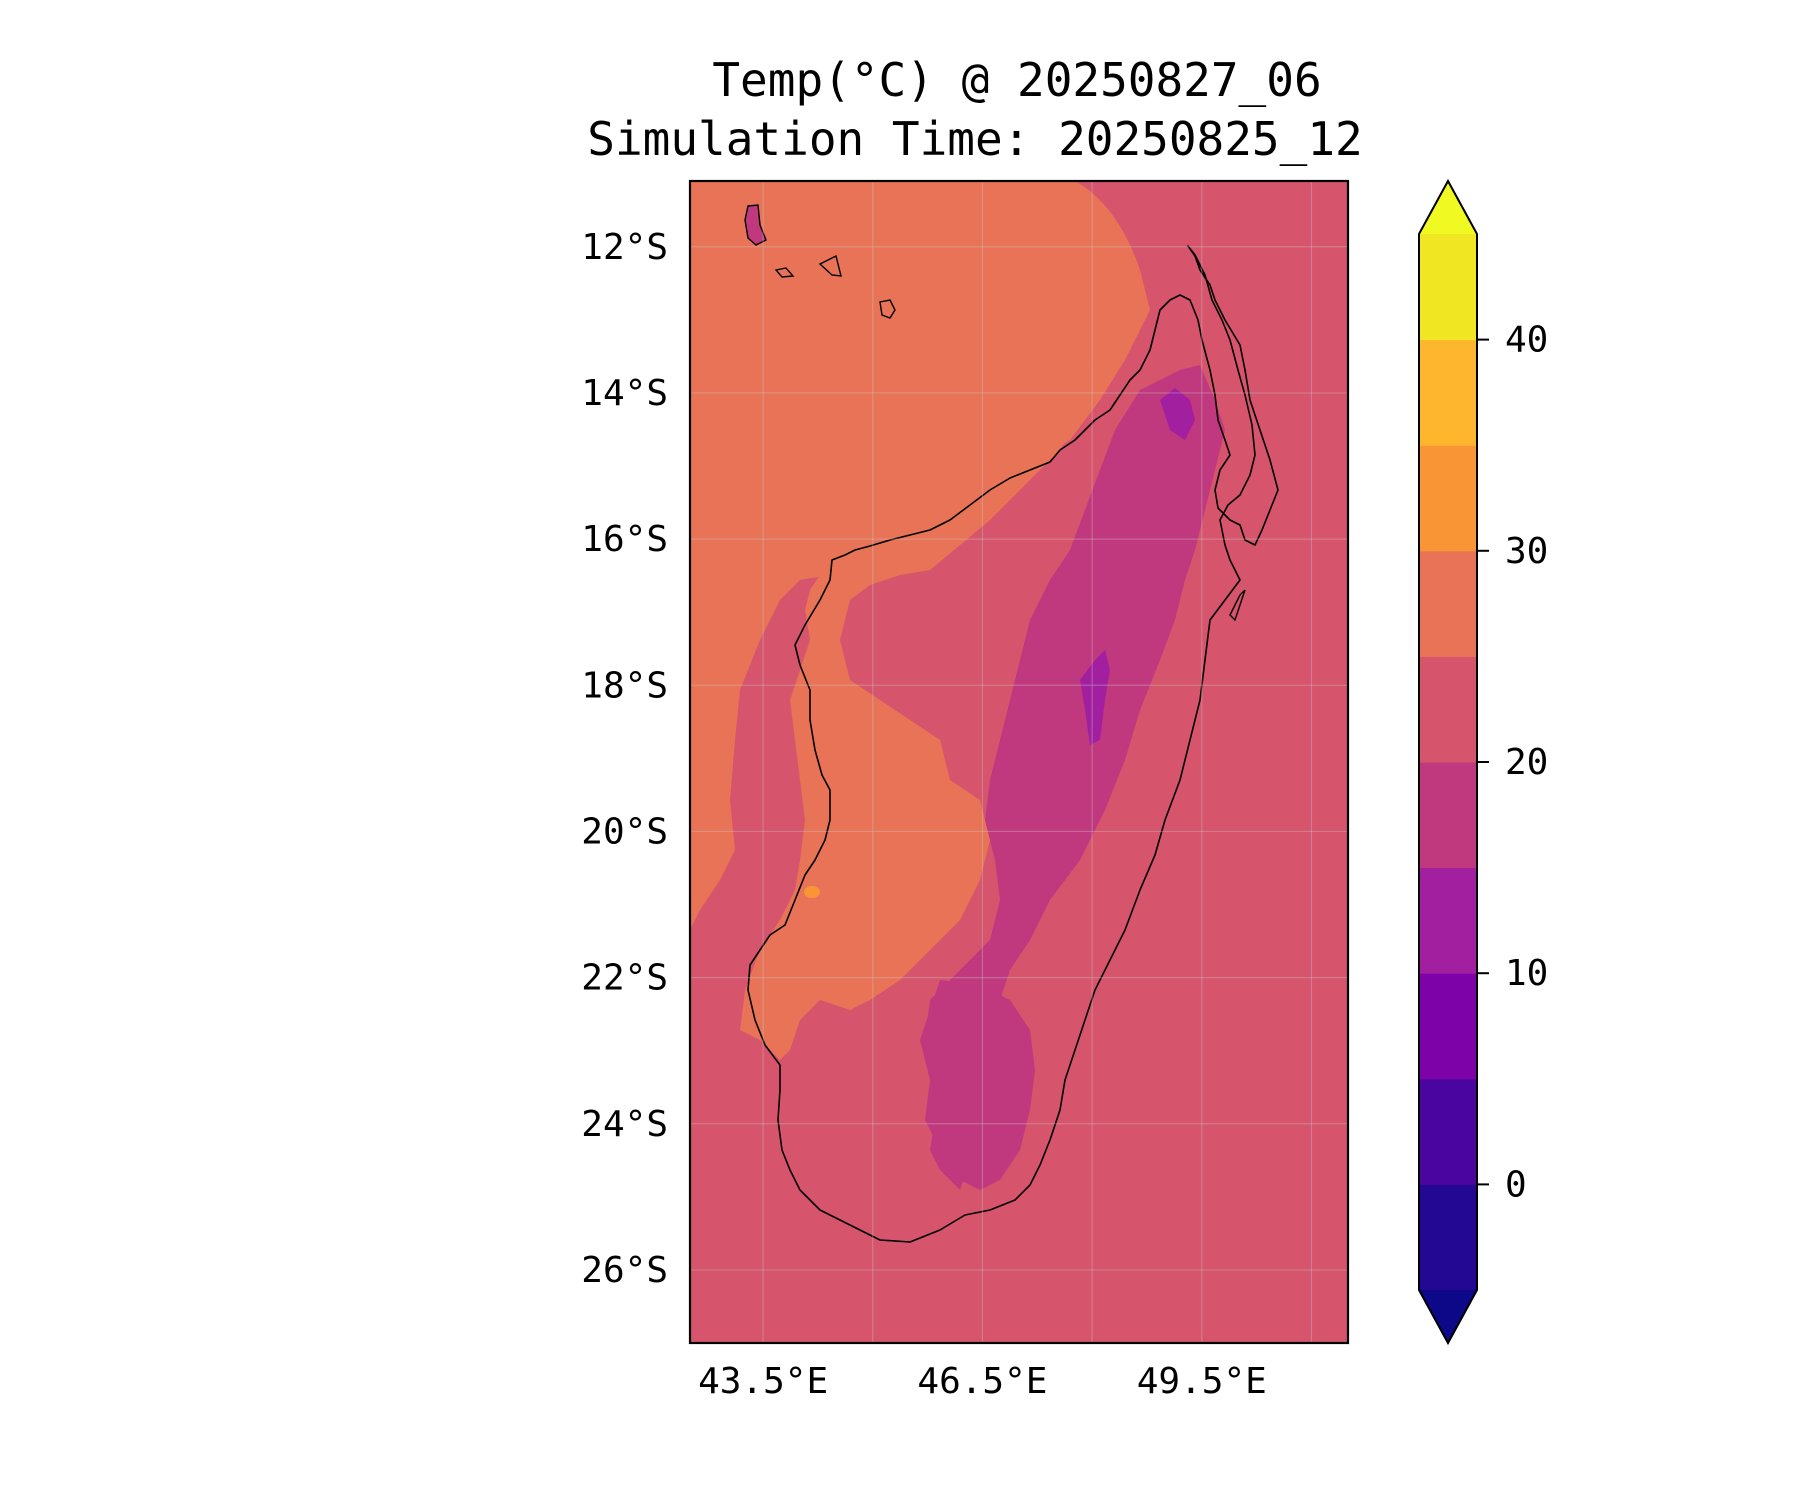 The height and width of the screenshot is (1500, 1800). I want to click on colorbar-under-triangle, so click(1448, 1316).